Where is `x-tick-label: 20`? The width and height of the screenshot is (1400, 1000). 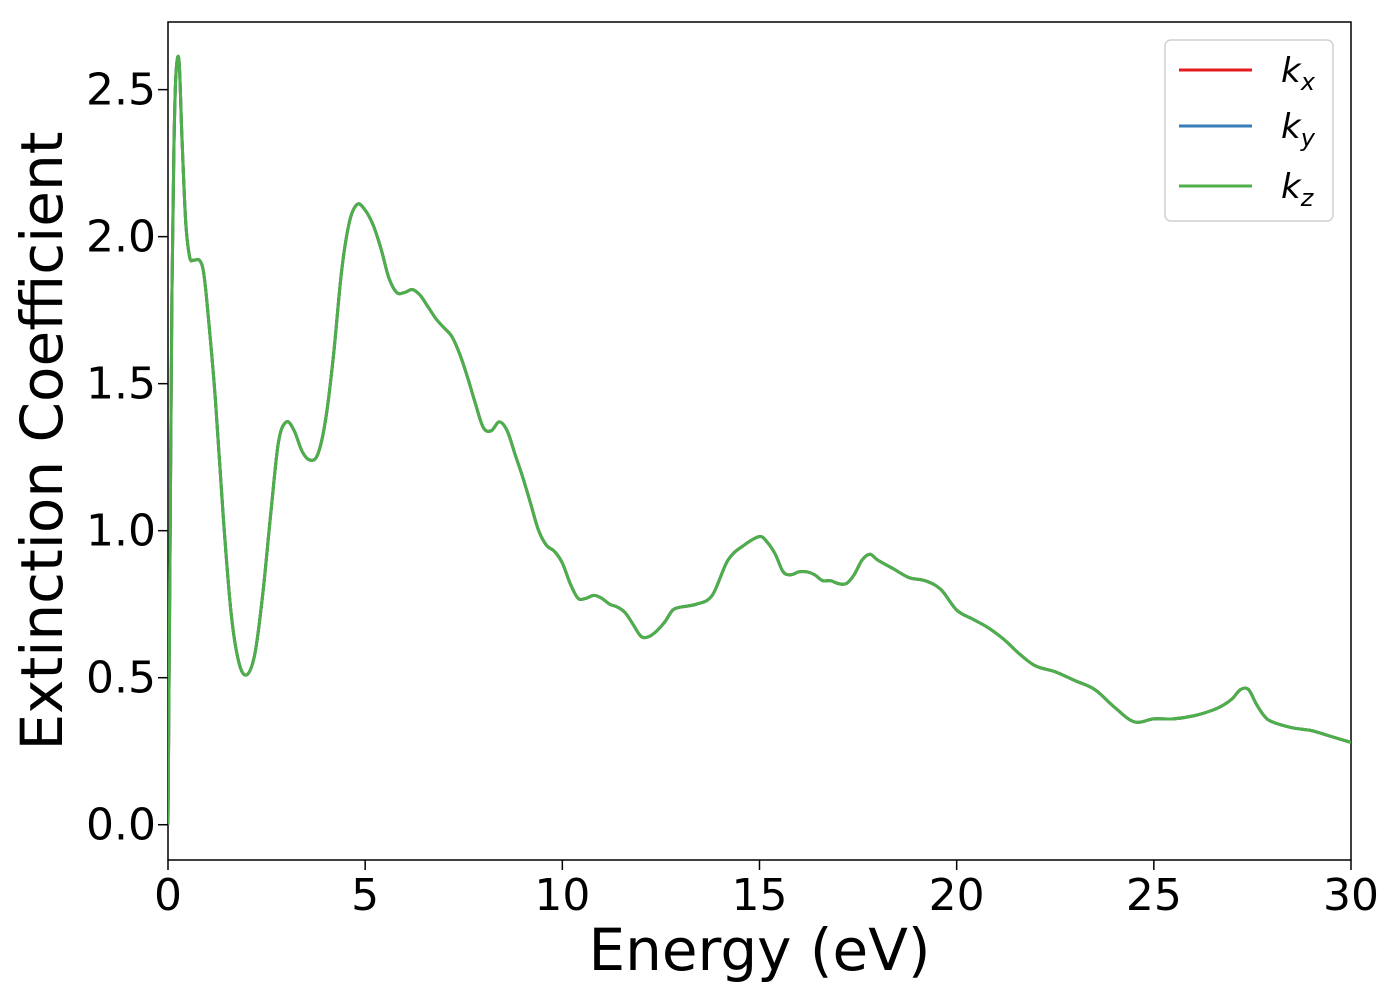 x-tick-label: 20 is located at coordinates (957, 895).